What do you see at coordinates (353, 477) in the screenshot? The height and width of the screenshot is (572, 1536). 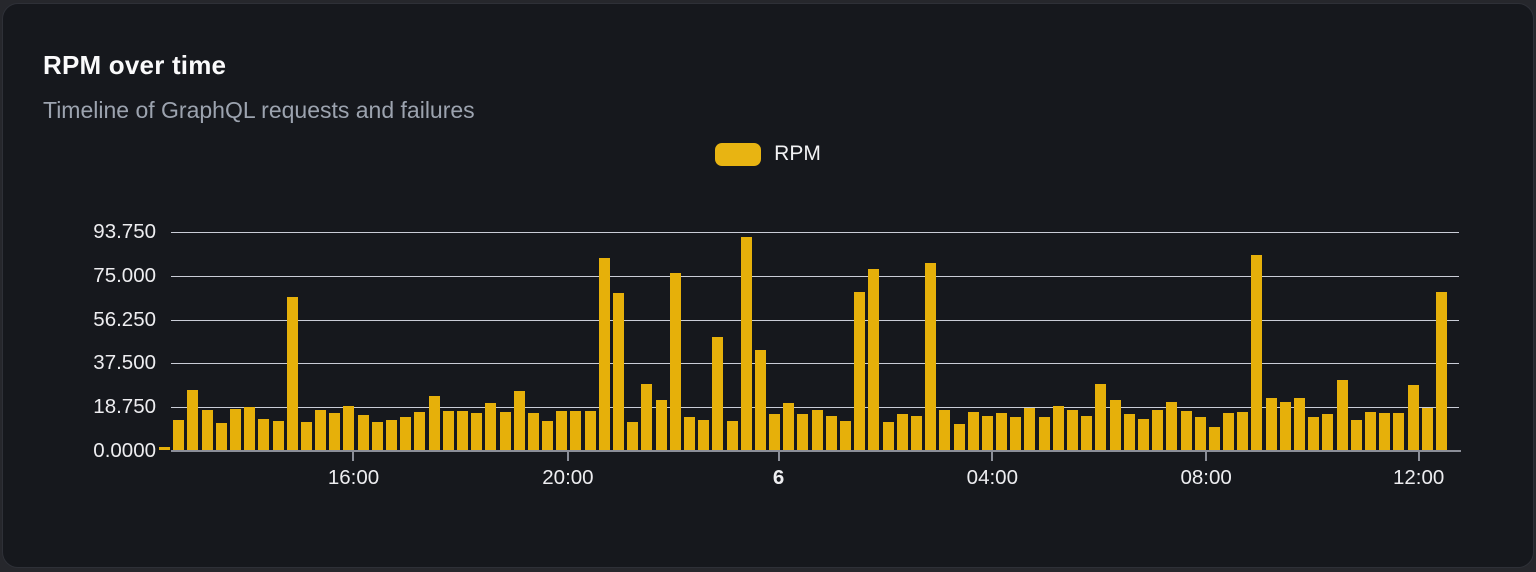 I see `x-tick-label: 16:00` at bounding box center [353, 477].